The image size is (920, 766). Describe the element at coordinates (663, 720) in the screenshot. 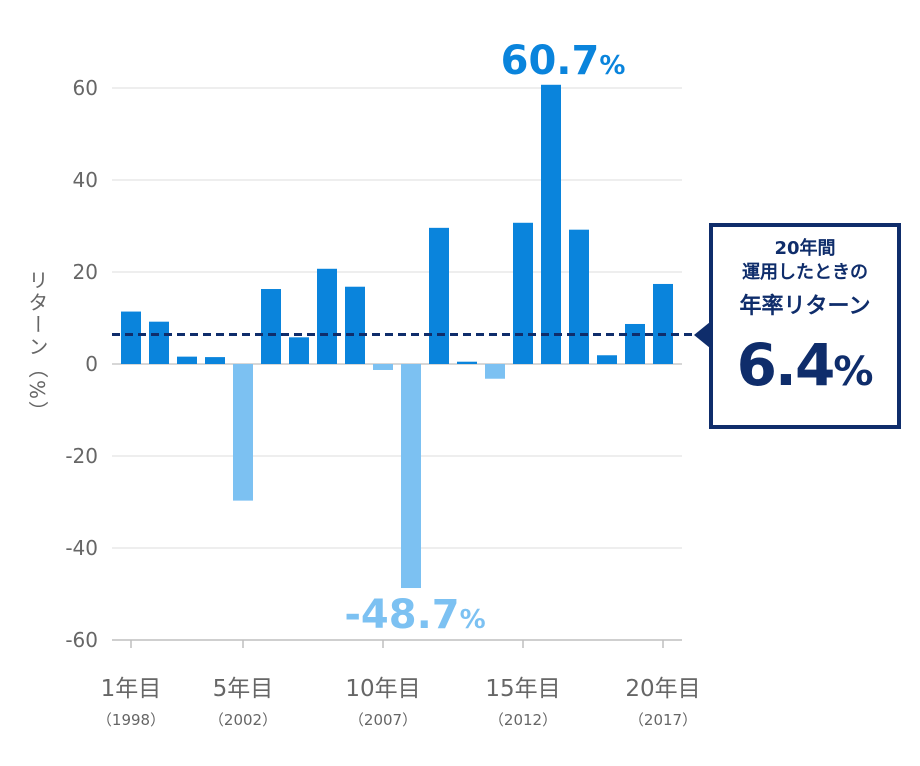

I see `x-tick-sublabel: （2017）` at that location.